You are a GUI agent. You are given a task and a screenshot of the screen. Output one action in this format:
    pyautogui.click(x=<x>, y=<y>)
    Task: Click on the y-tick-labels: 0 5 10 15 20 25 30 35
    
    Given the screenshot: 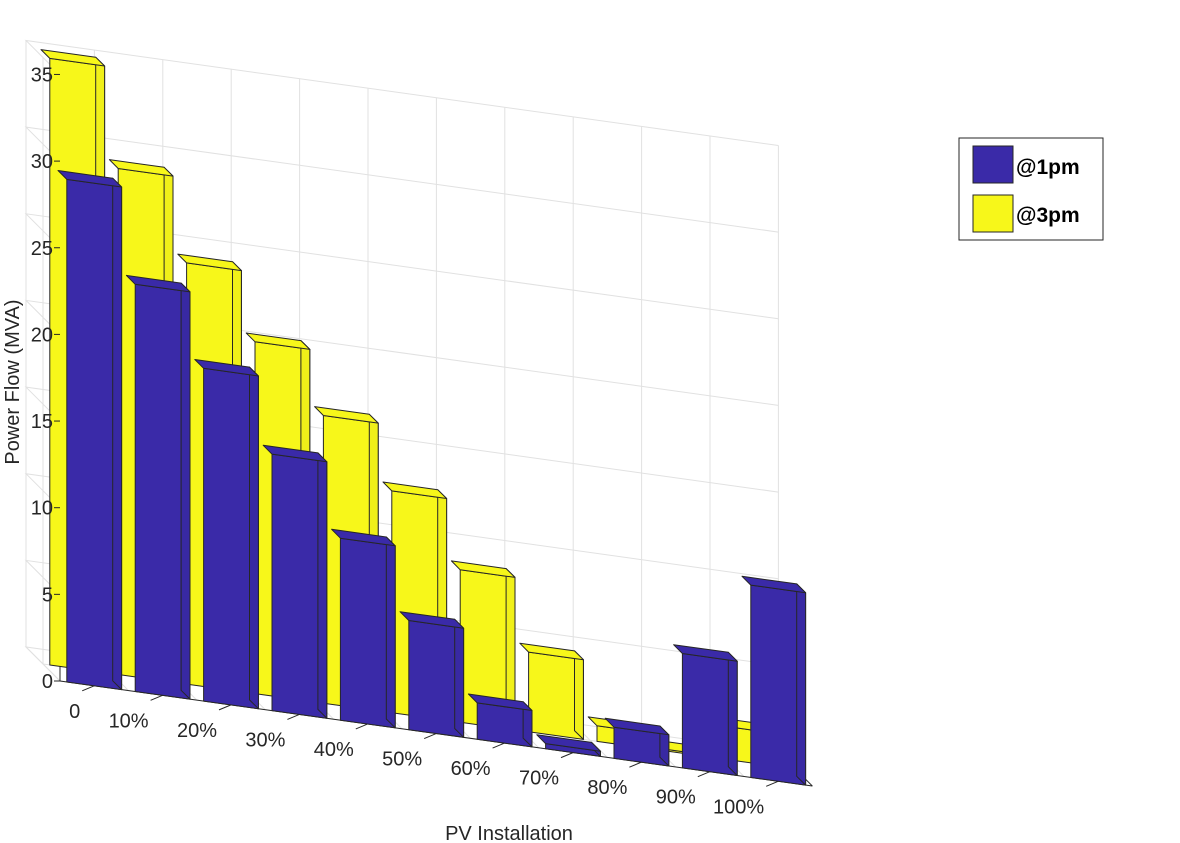 What is the action you would take?
    pyautogui.click(x=45, y=378)
    